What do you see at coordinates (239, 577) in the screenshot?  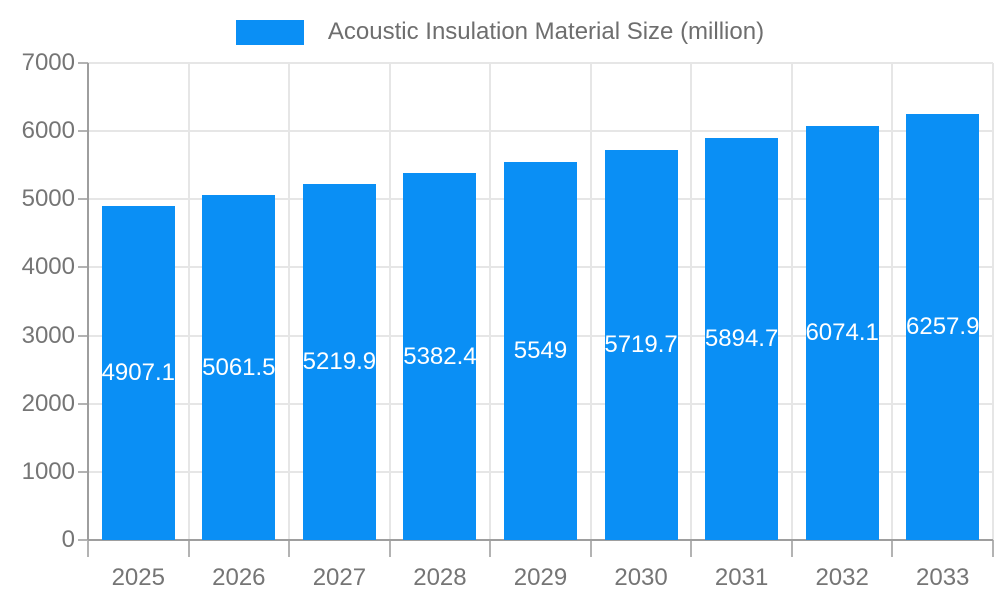 I see `x-tick-label: 2026` at bounding box center [239, 577].